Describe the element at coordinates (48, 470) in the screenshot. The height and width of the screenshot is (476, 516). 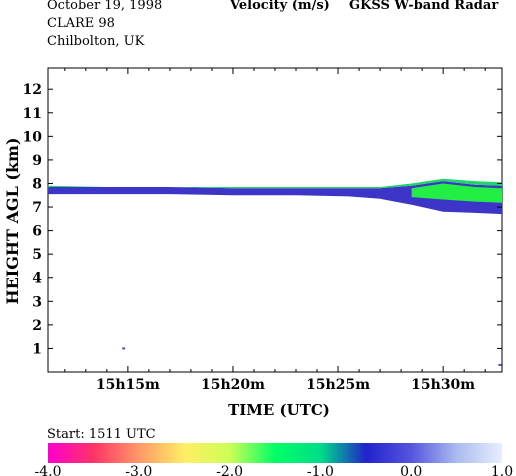
I see `colorbar-tick-label: -4.0` at that location.